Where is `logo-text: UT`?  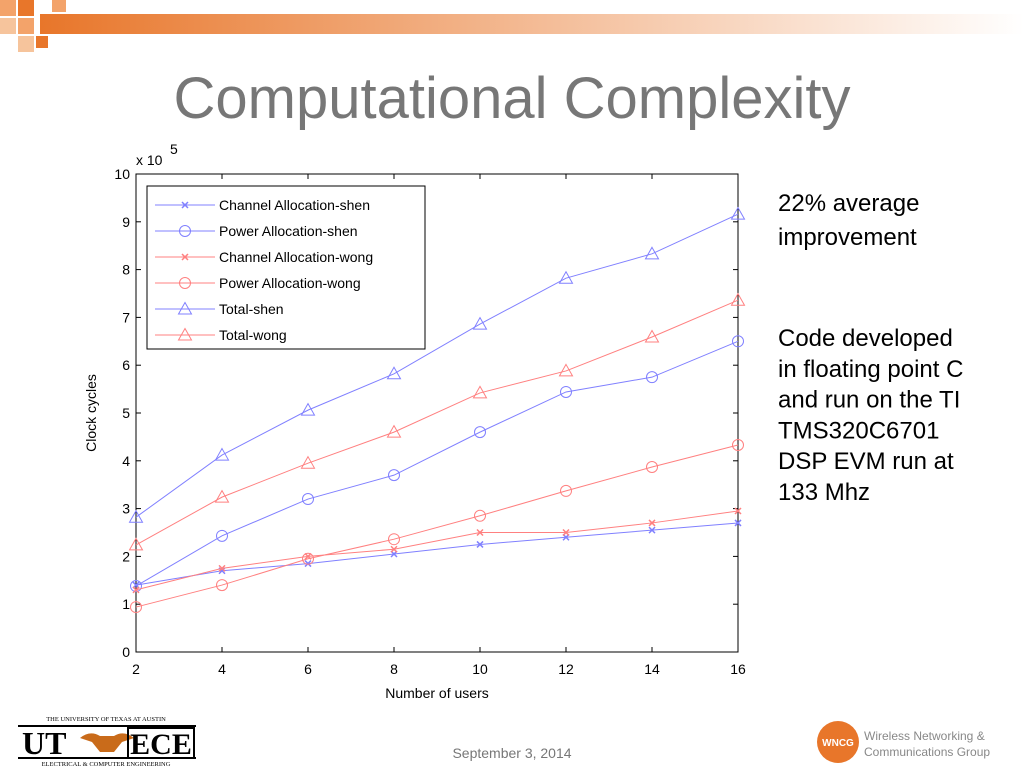
logo-text: UT is located at coordinates (44, 743).